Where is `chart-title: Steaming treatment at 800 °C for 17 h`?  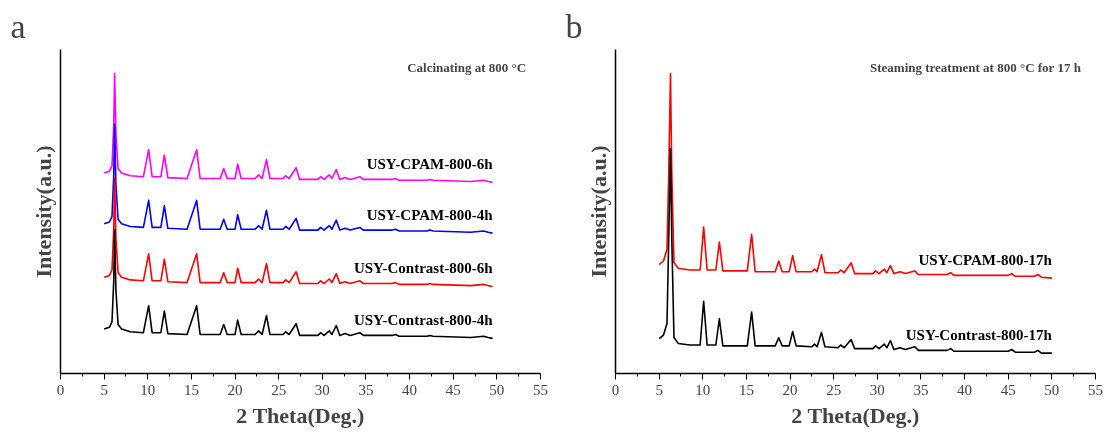
chart-title: Steaming treatment at 800 °C for 17 h is located at coordinates (975, 67).